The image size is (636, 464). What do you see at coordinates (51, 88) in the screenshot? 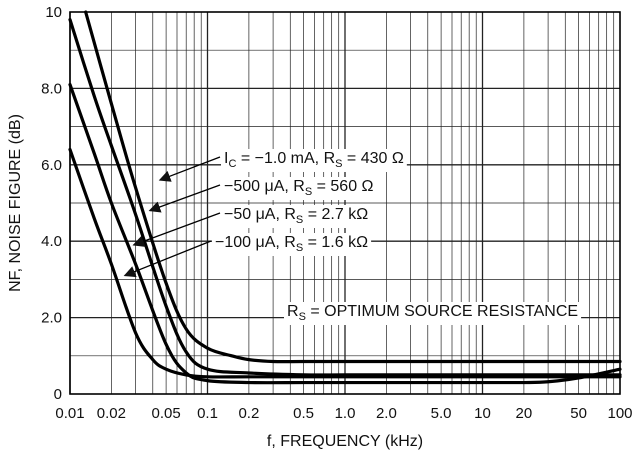
I see `y-tick-label: 8.0` at bounding box center [51, 88].